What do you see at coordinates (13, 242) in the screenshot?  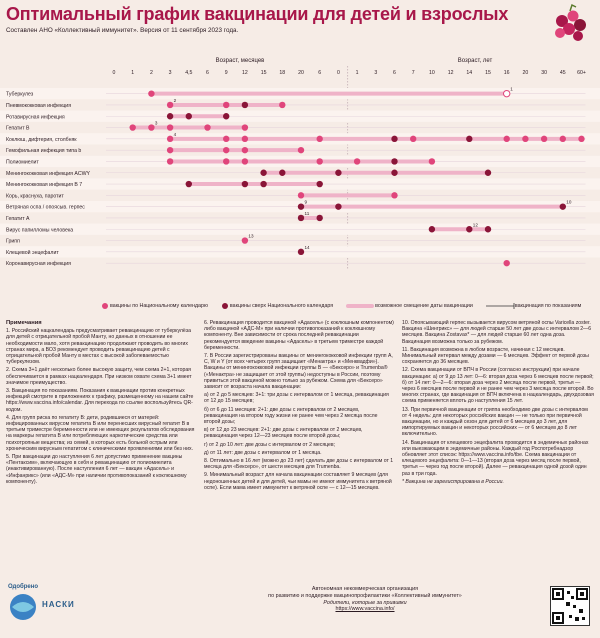 I see `row-label: Грипп` at bounding box center [13, 242].